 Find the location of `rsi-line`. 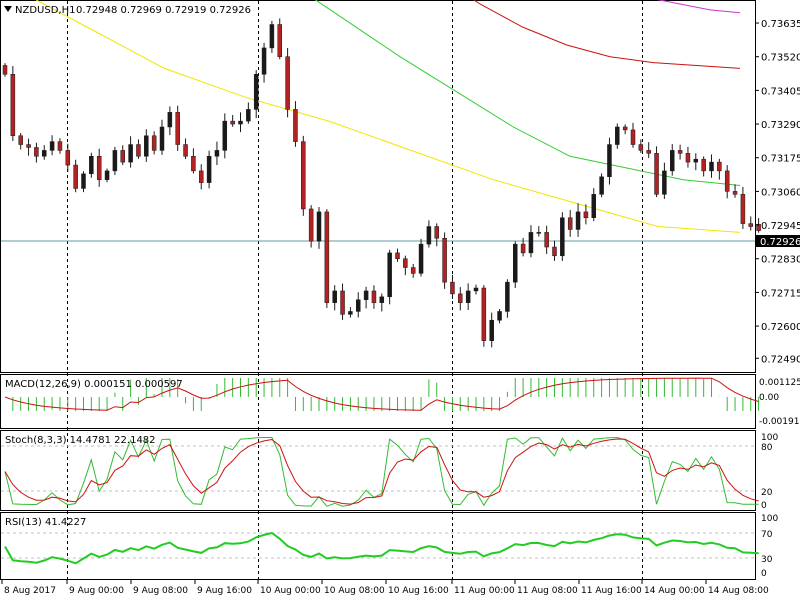

rsi-line is located at coordinates (381, 548).